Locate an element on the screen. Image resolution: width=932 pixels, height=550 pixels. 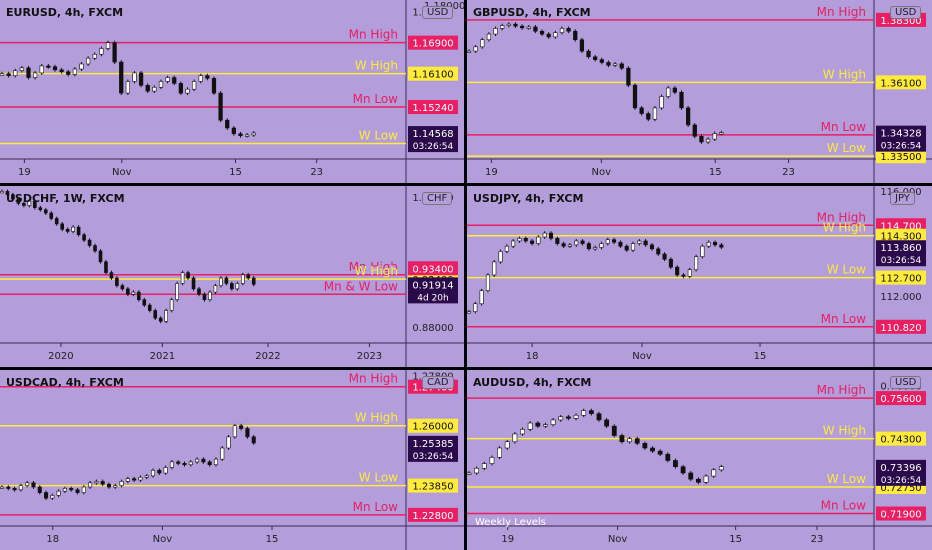
time-tick-label: 23 is located at coordinates (316, 172).